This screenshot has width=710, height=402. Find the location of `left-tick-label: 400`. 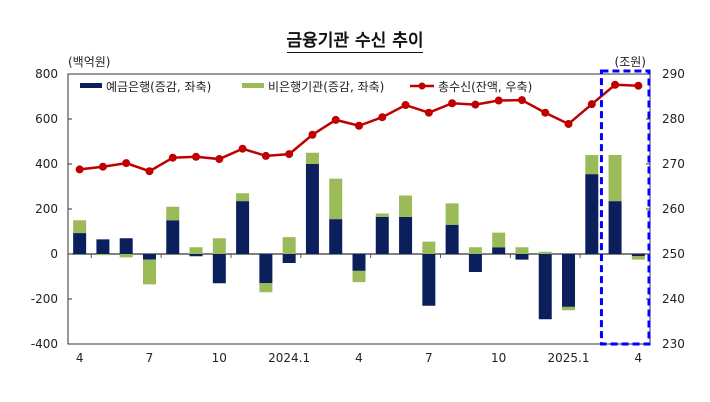

left-tick-label: 400 is located at coordinates (46, 164).